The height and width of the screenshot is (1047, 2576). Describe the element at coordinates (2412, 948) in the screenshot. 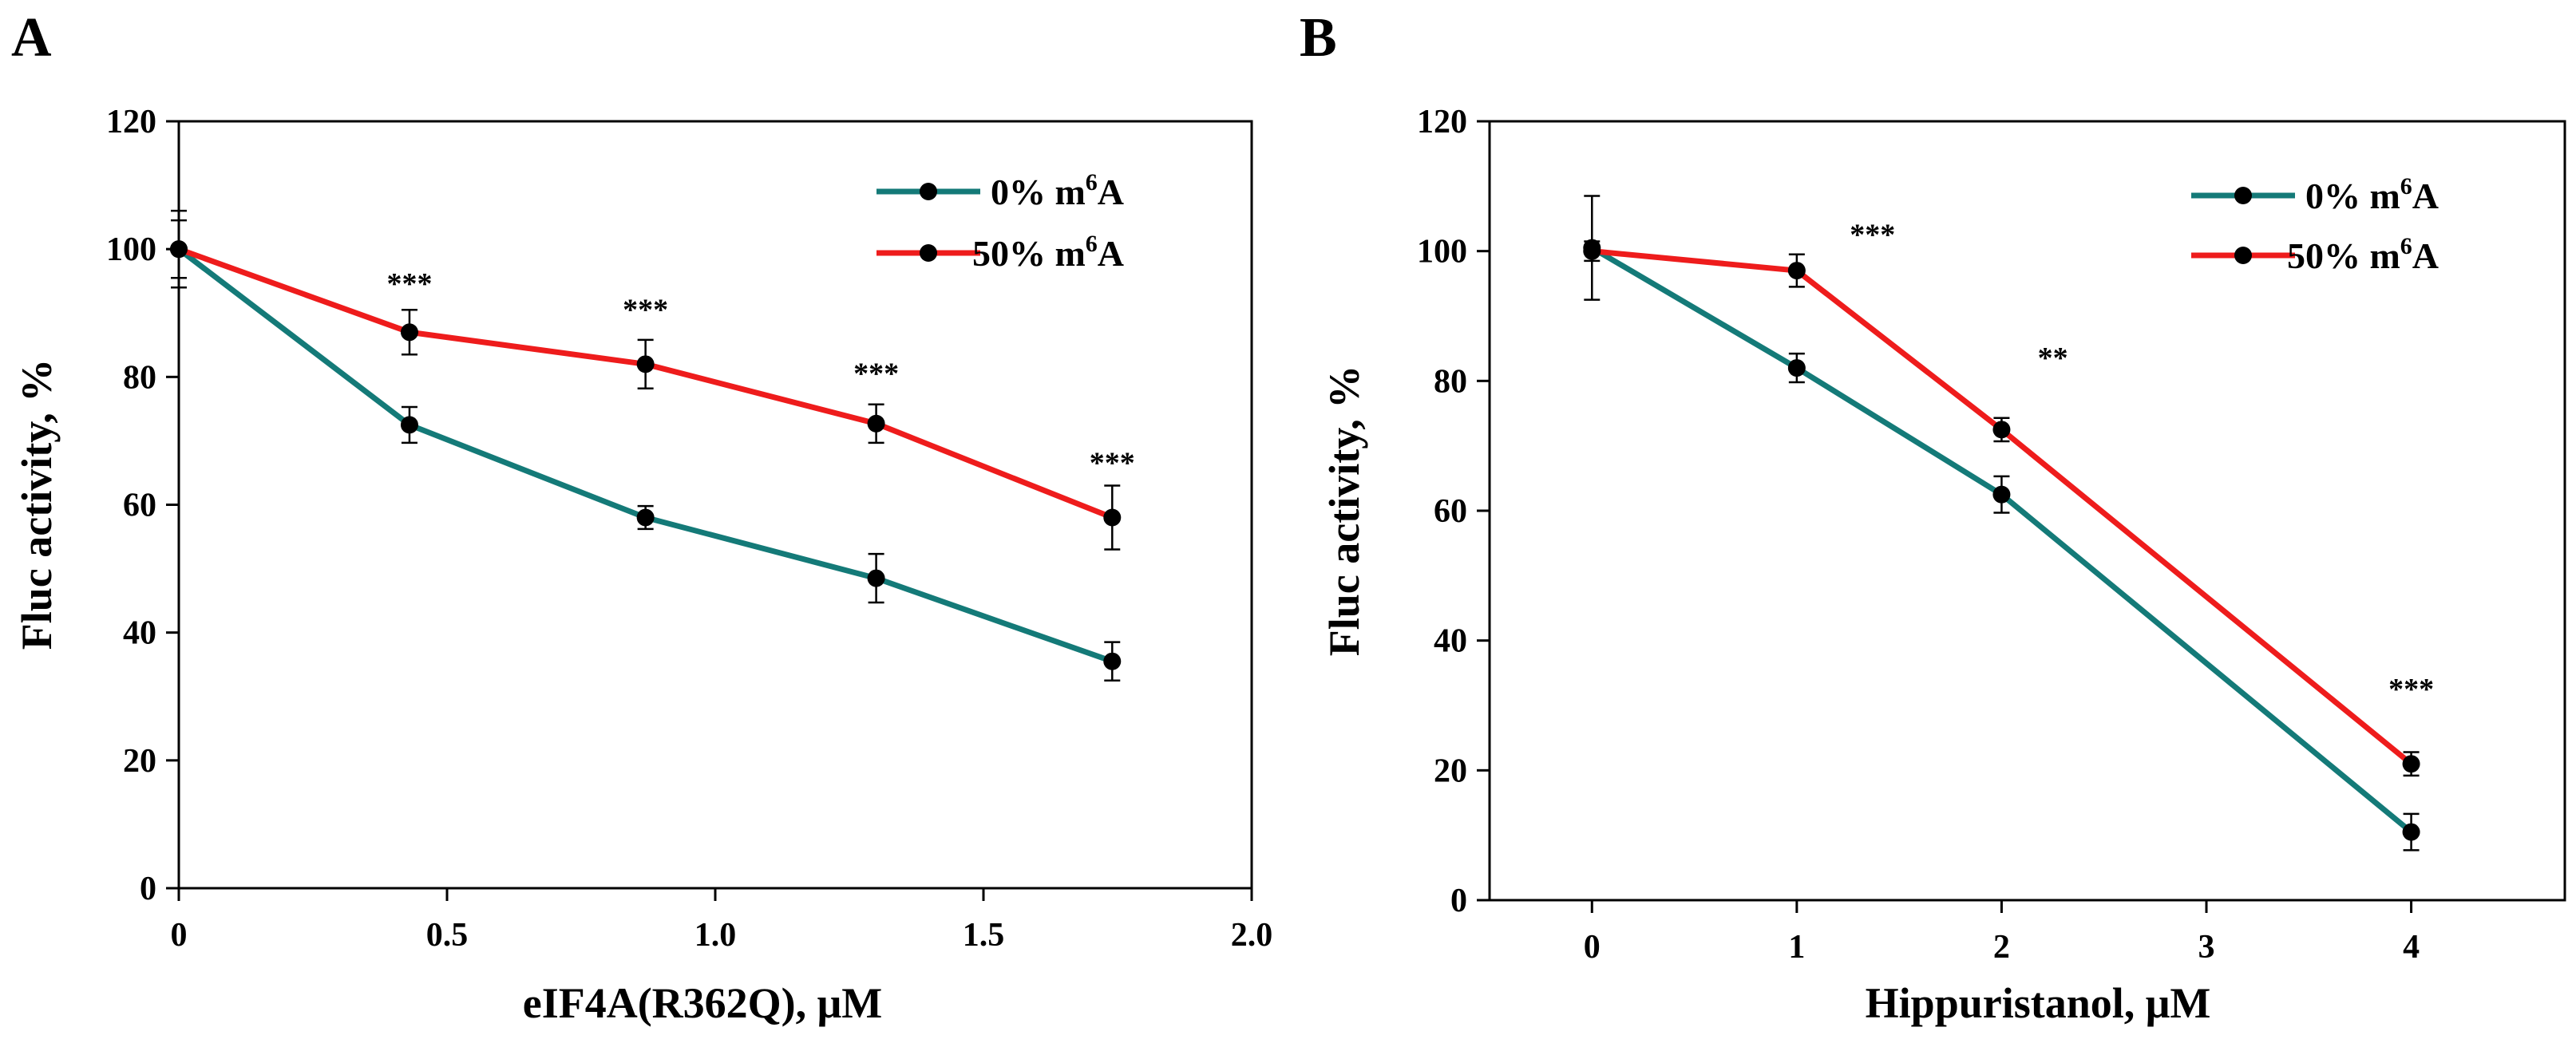

I see `x-tick-label: 4` at that location.